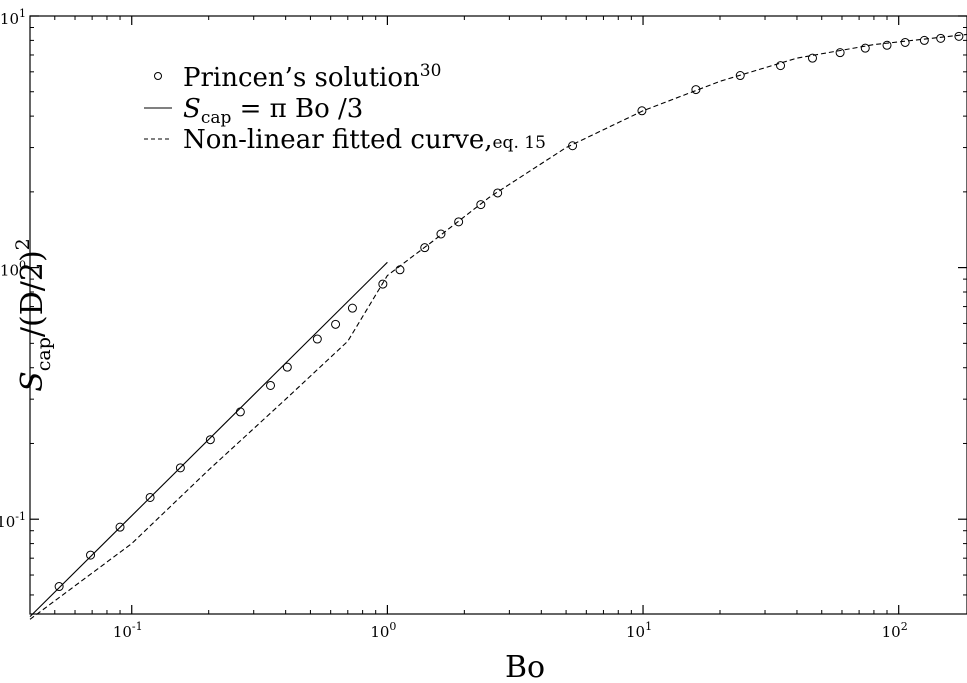 The width and height of the screenshot is (967, 683). I want to click on legend-label: Scap = π Bo /3, so click(273, 111).